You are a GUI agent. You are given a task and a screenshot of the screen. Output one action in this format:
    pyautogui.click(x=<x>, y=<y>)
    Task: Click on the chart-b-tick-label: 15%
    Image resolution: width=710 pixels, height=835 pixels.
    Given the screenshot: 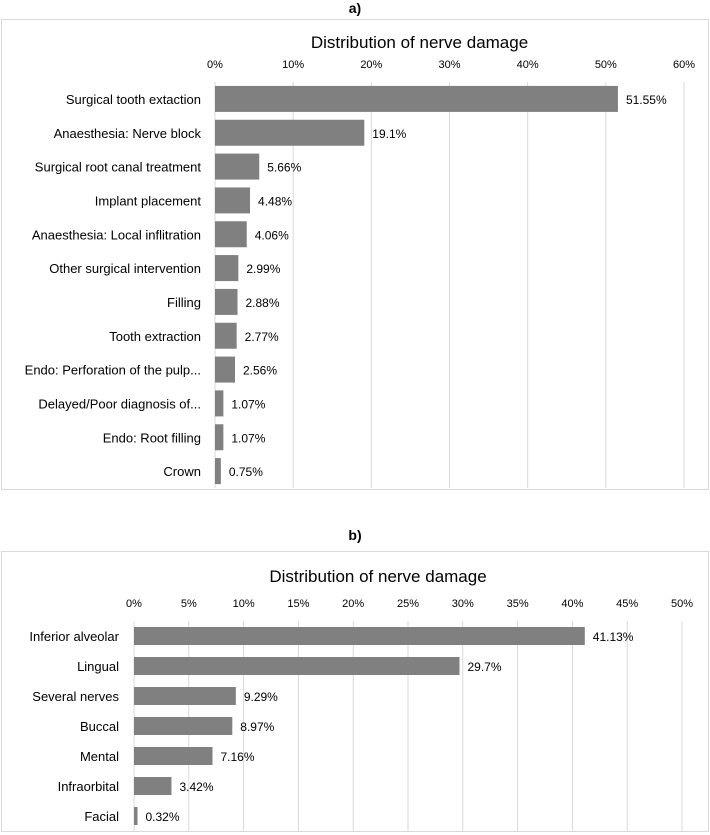 What is the action you would take?
    pyautogui.click(x=298, y=604)
    